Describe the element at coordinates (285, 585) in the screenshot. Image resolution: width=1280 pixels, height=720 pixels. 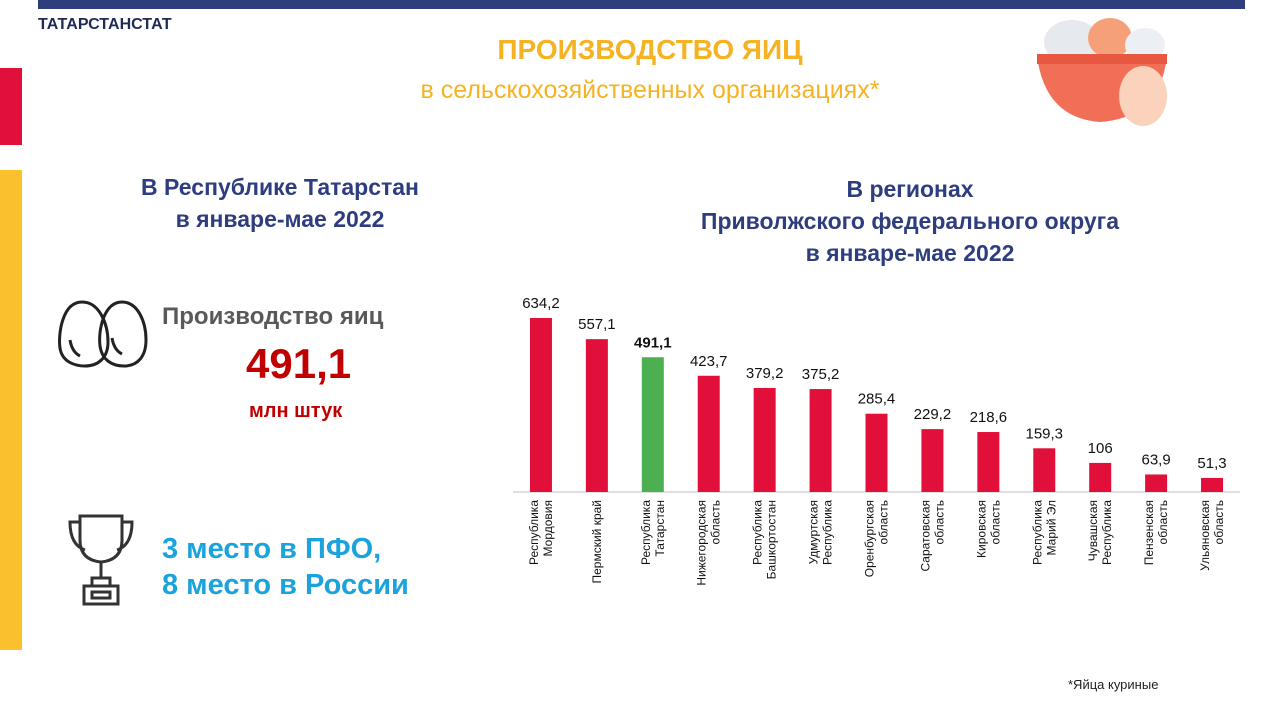
I see `rank: 8 место в России` at that location.